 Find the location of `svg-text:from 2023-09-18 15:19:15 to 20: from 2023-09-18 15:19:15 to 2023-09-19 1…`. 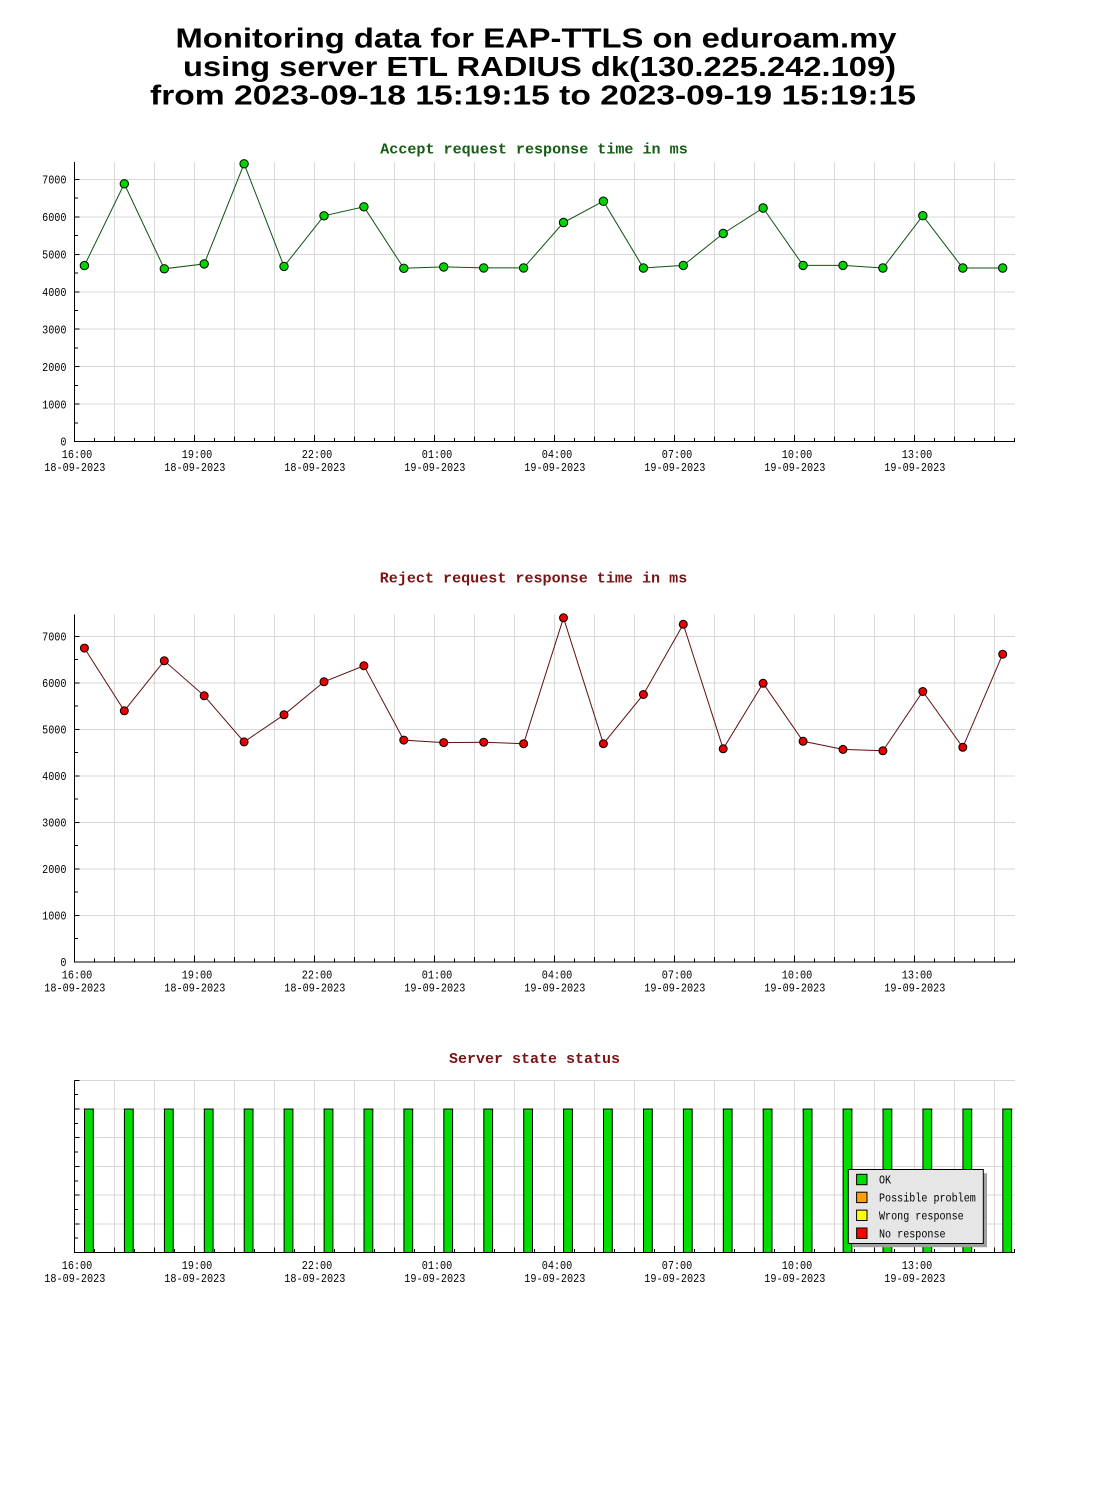

svg-text:from 2023-09-18 15:19:15 to 20: from 2023-09-18 15:19:15 to 2023-09-19 1… is located at coordinates (533, 94).